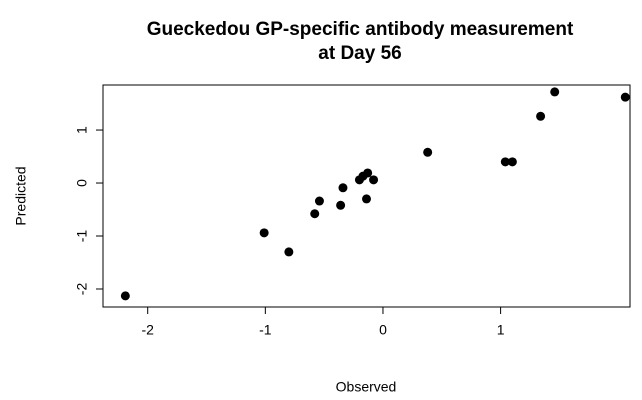  I want to click on y-tick-label: -1, so click(82, 236).